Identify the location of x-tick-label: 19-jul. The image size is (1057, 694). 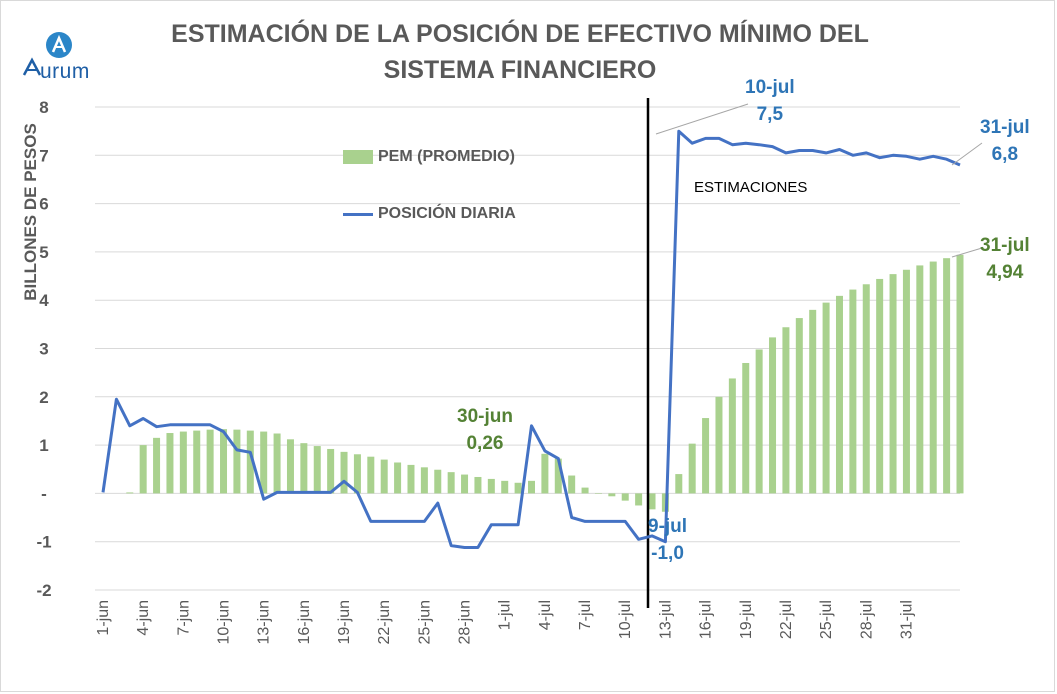
(746, 619).